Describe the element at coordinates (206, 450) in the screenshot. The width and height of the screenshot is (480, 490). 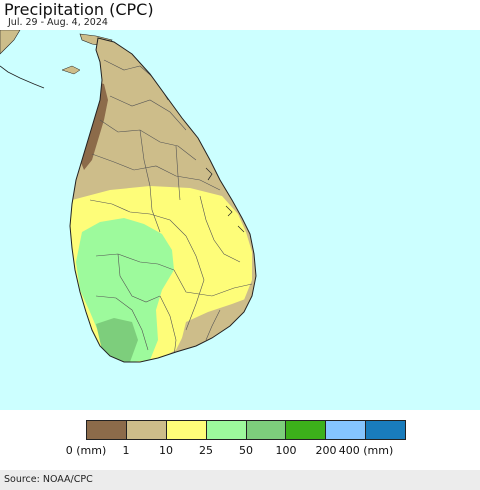
I see `legend-label-25: 25` at that location.